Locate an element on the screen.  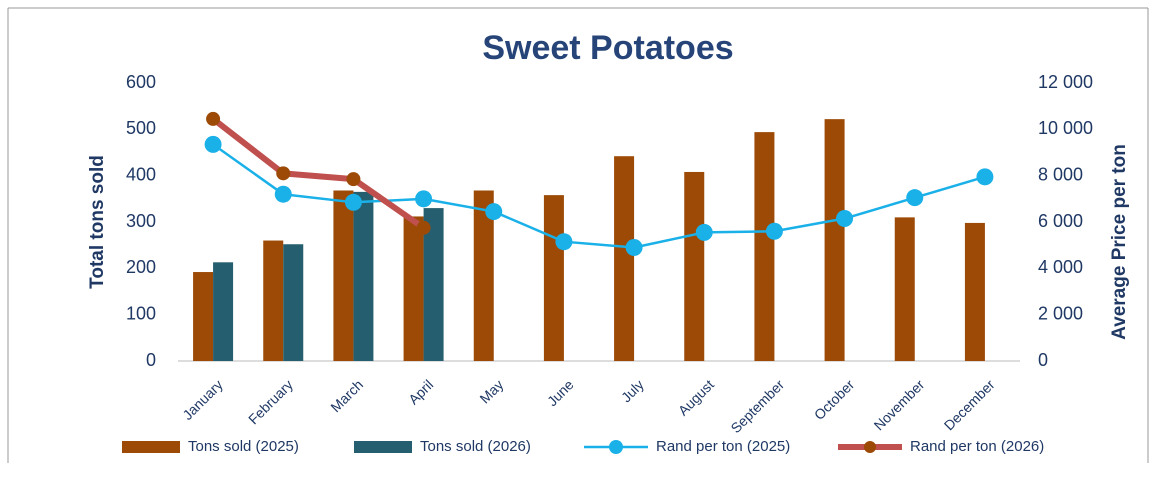
x-tick-label: April is located at coordinates (420, 391).